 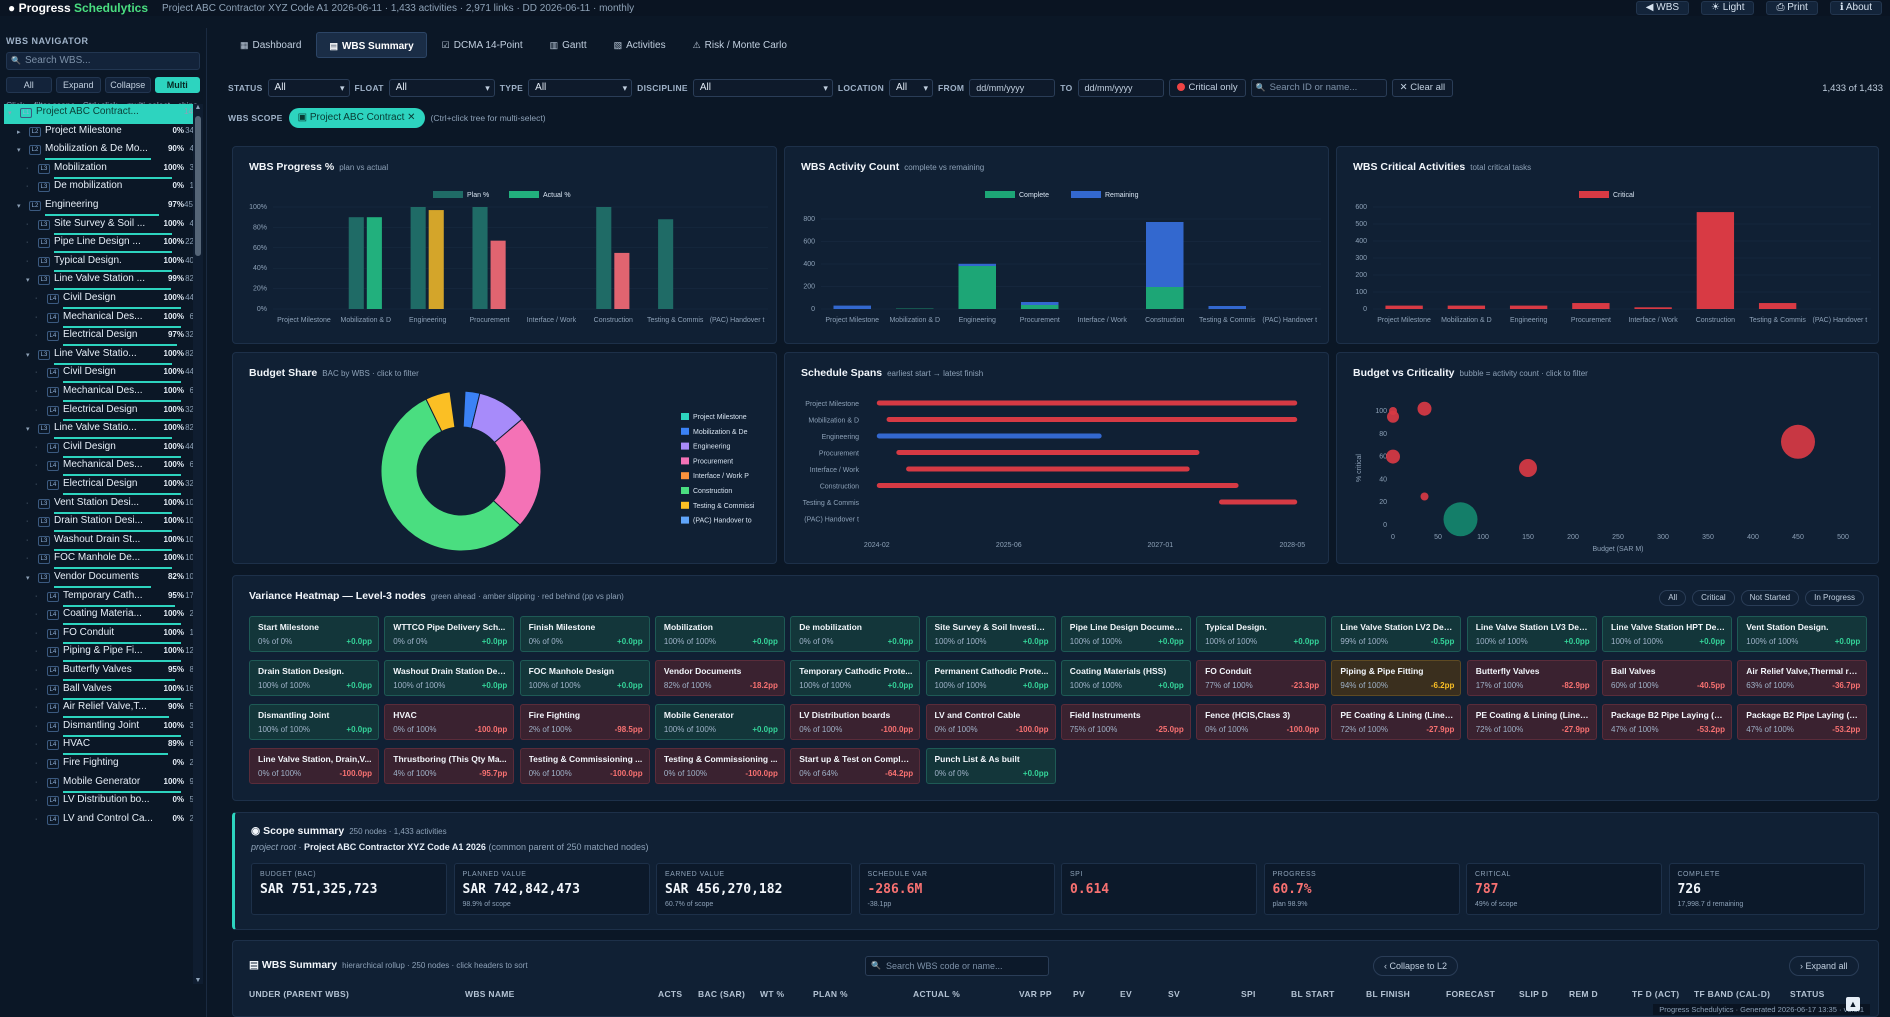 What do you see at coordinates (762, 88) in the screenshot?
I see `discipline-filter-select: All` at bounding box center [762, 88].